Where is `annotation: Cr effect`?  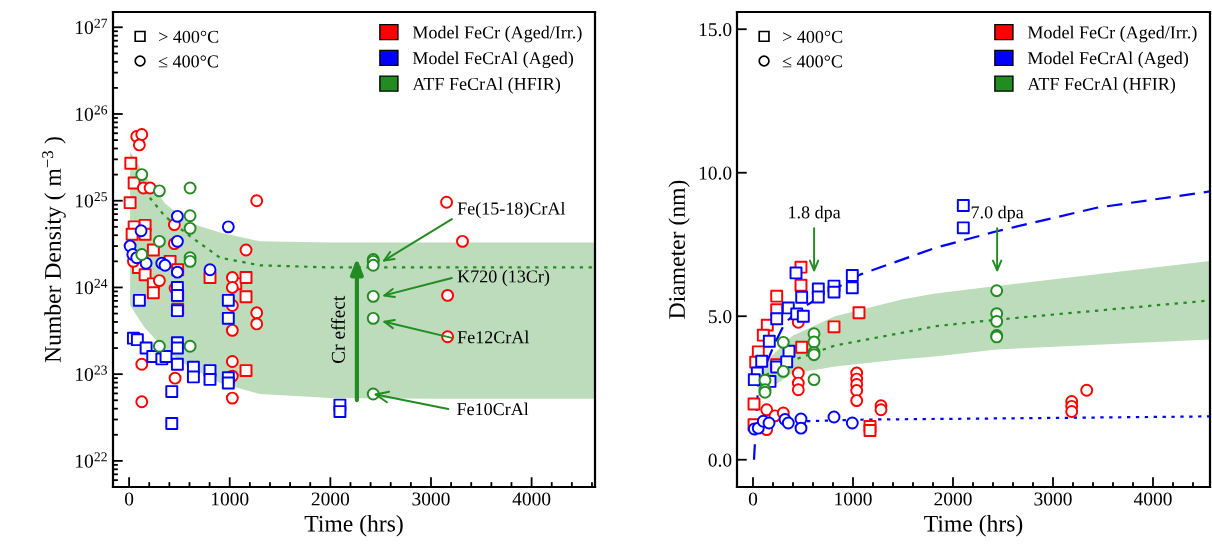
annotation: Cr effect is located at coordinates (338, 329).